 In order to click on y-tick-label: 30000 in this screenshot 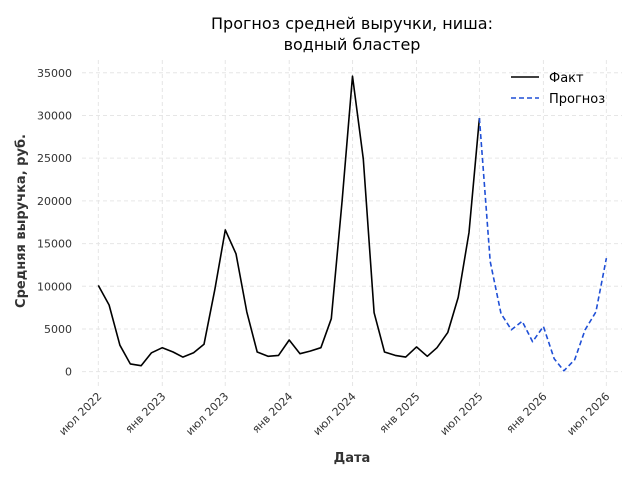, I will do `click(54, 115)`.